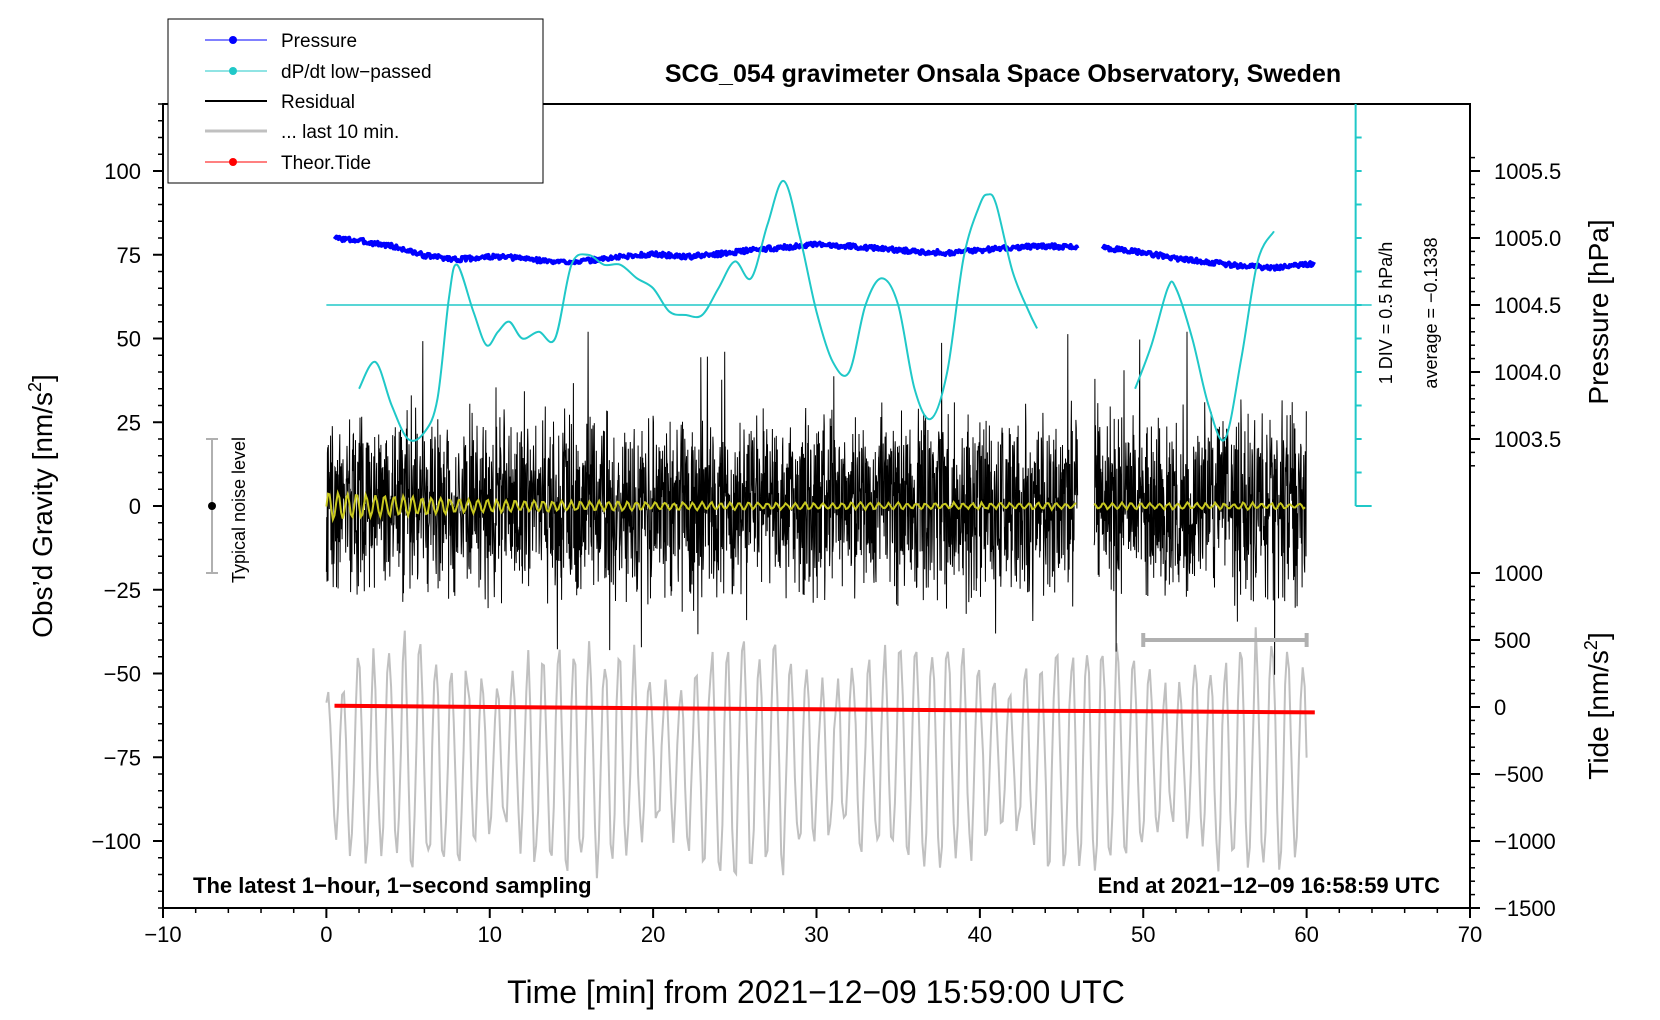  I want to click on gravity-tick-label: −25, so click(122, 590).